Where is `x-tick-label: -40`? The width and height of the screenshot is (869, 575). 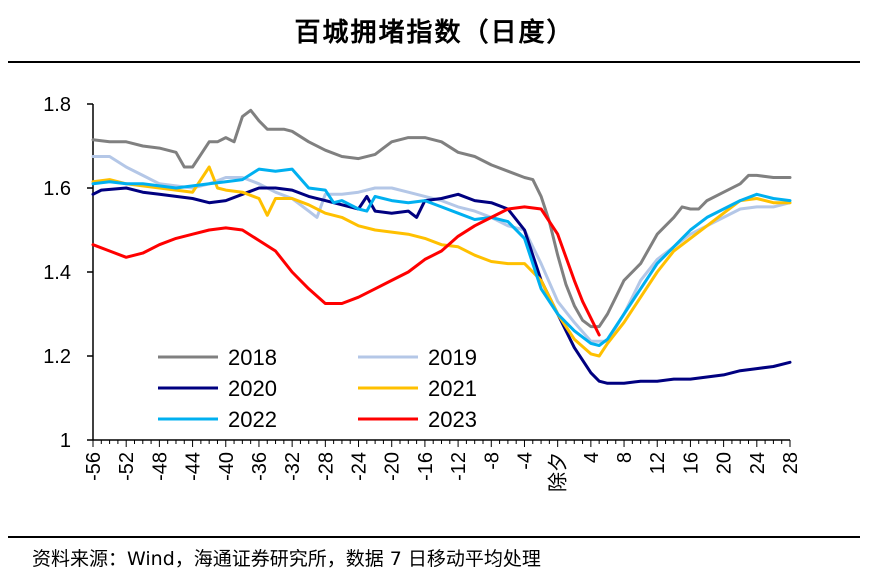 x-tick-label: -40 is located at coordinates (227, 466).